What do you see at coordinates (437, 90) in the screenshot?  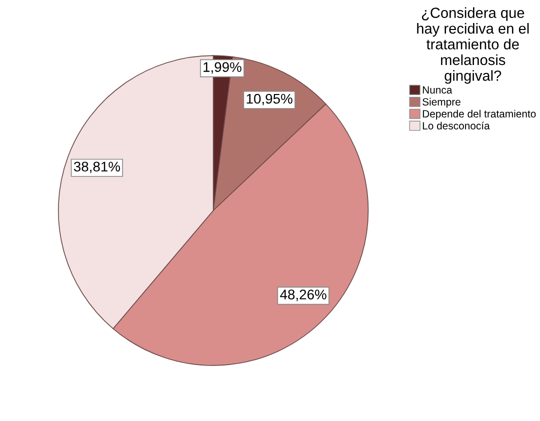 I see `legend-label: Nunca` at bounding box center [437, 90].